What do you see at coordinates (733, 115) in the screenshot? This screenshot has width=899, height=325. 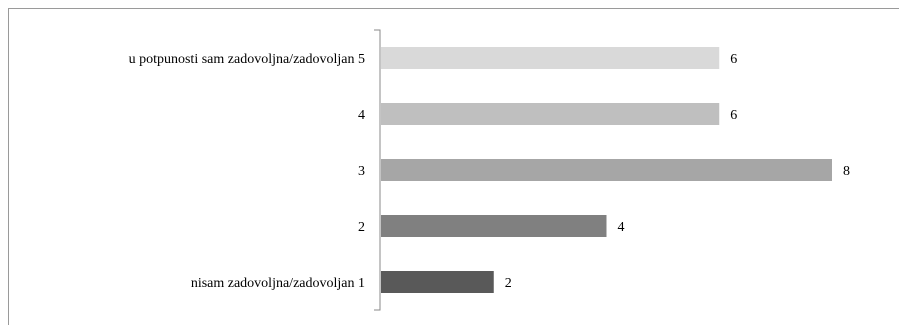 I see `data-label-2: 6` at bounding box center [733, 115].